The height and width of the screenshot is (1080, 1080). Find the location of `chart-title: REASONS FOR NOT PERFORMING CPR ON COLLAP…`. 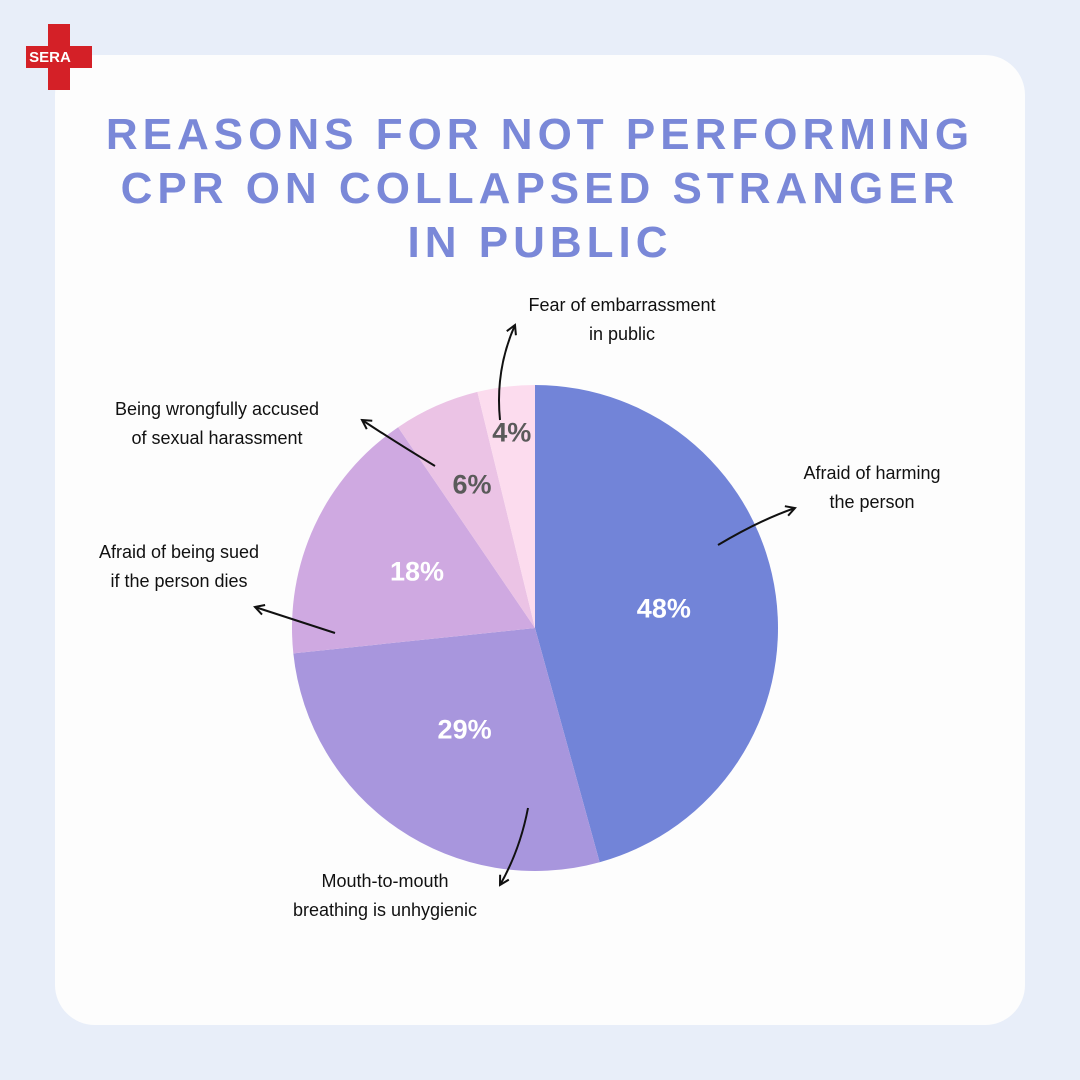

chart-title: REASONS FOR NOT PERFORMING CPR ON COLLAP… is located at coordinates (540, 188).